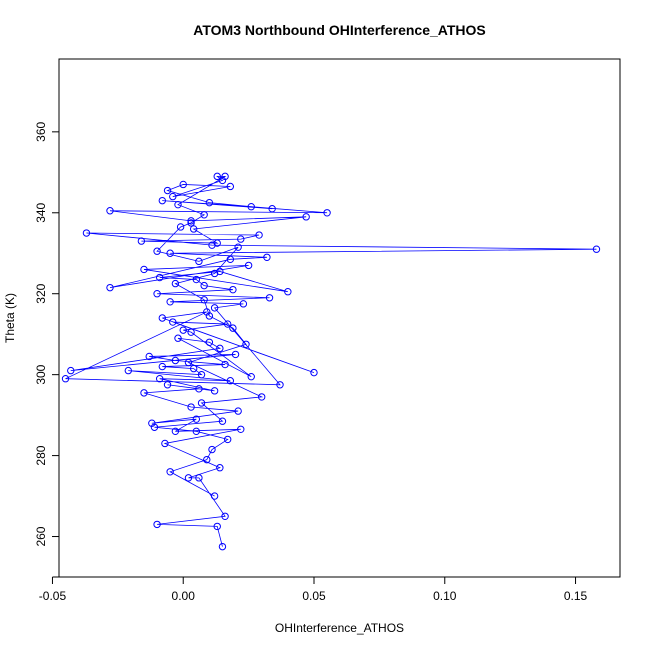 The width and height of the screenshot is (650, 655). Describe the element at coordinates (41, 212) in the screenshot. I see `y-tick-label: 340` at that location.